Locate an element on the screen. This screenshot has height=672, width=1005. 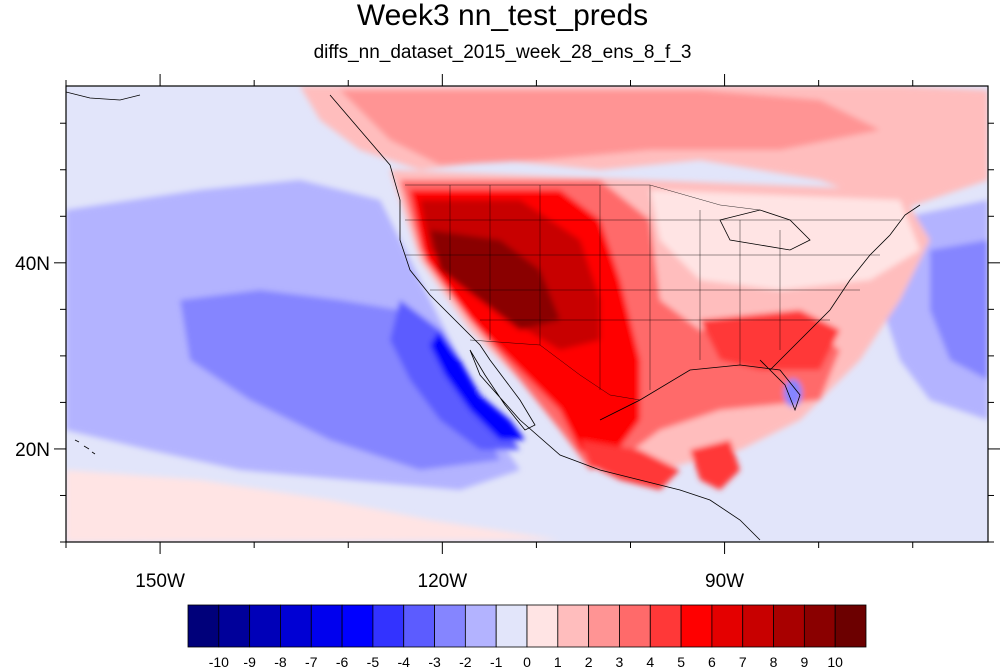
field-region-mexico-red is located at coordinates (630, 465).